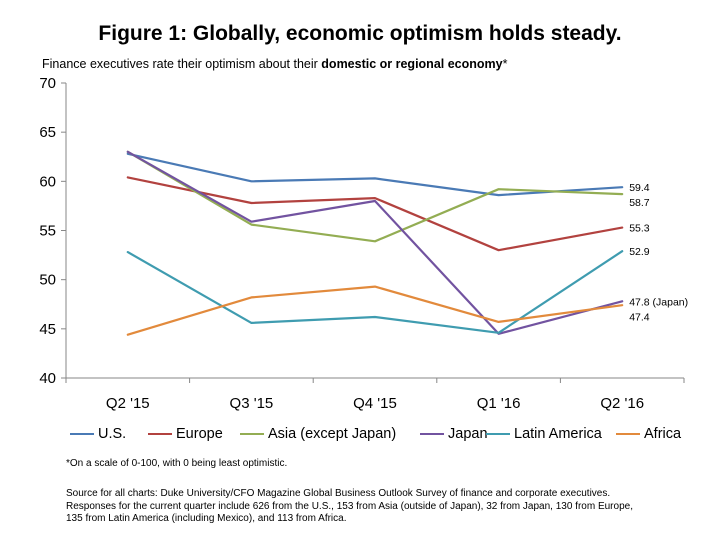 The height and width of the screenshot is (540, 720). I want to click on legend-label: Africa, so click(663, 434).